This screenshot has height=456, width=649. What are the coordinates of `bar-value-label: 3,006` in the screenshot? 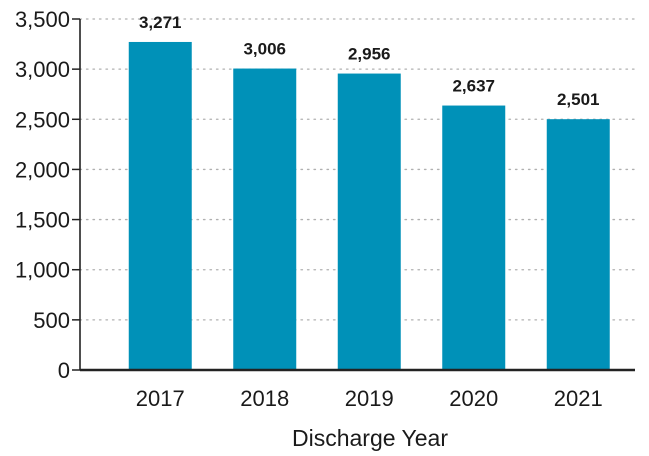 It's located at (264, 49).